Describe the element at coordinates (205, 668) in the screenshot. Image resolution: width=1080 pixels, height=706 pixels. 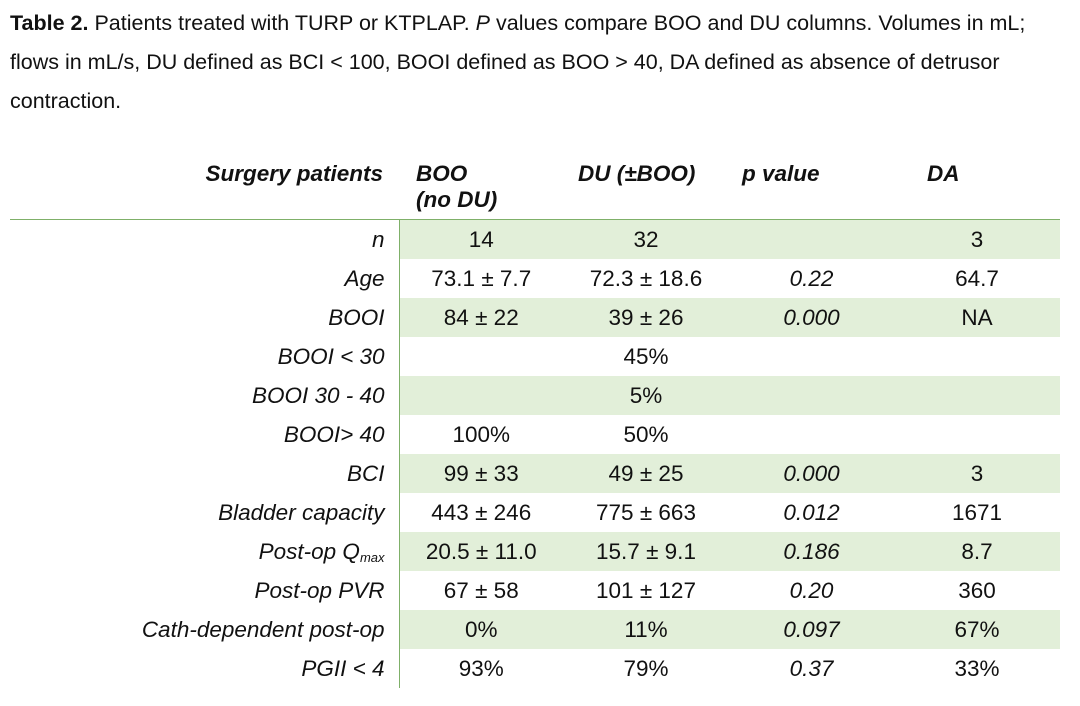
I see `row-label: PGII < 4` at that location.